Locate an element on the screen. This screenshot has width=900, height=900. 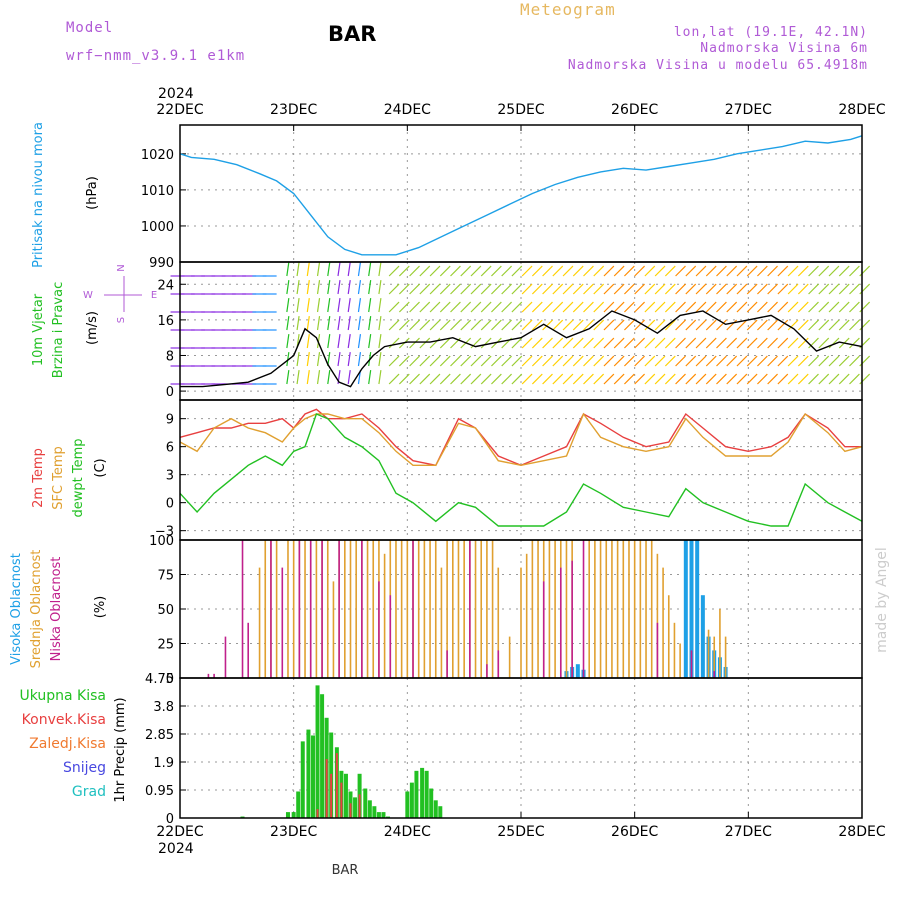
x-tick-label-bottom: 22DEC is located at coordinates (179, 832).